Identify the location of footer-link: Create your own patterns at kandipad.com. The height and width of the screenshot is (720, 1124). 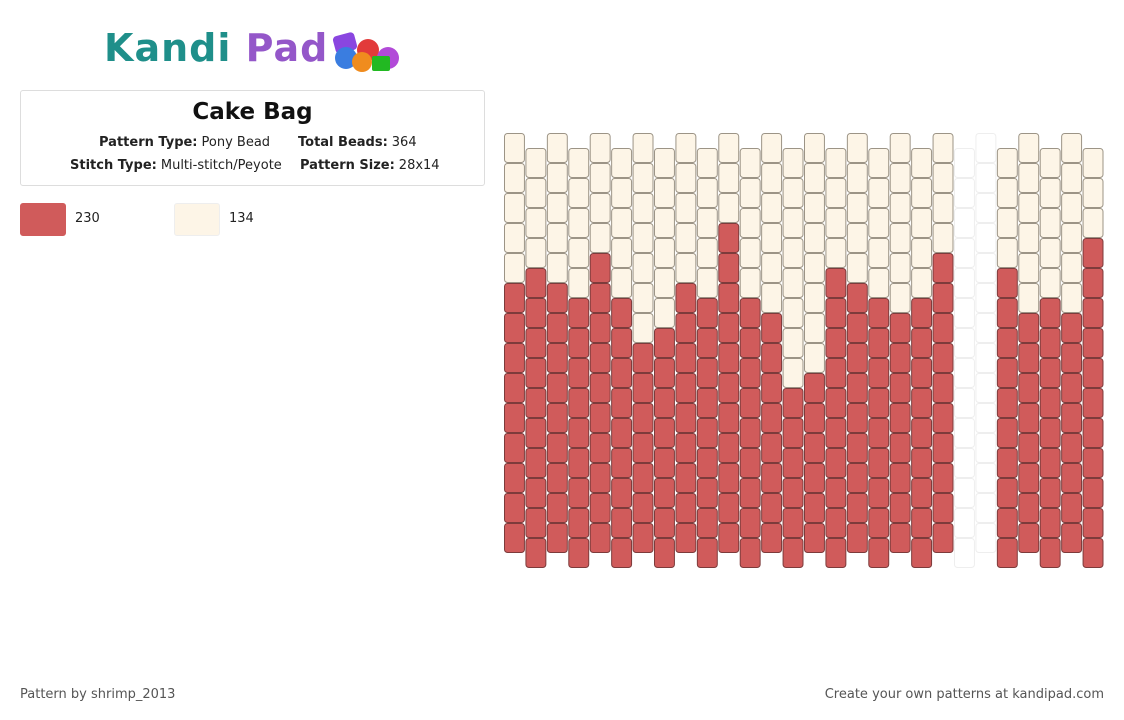
(964, 694).